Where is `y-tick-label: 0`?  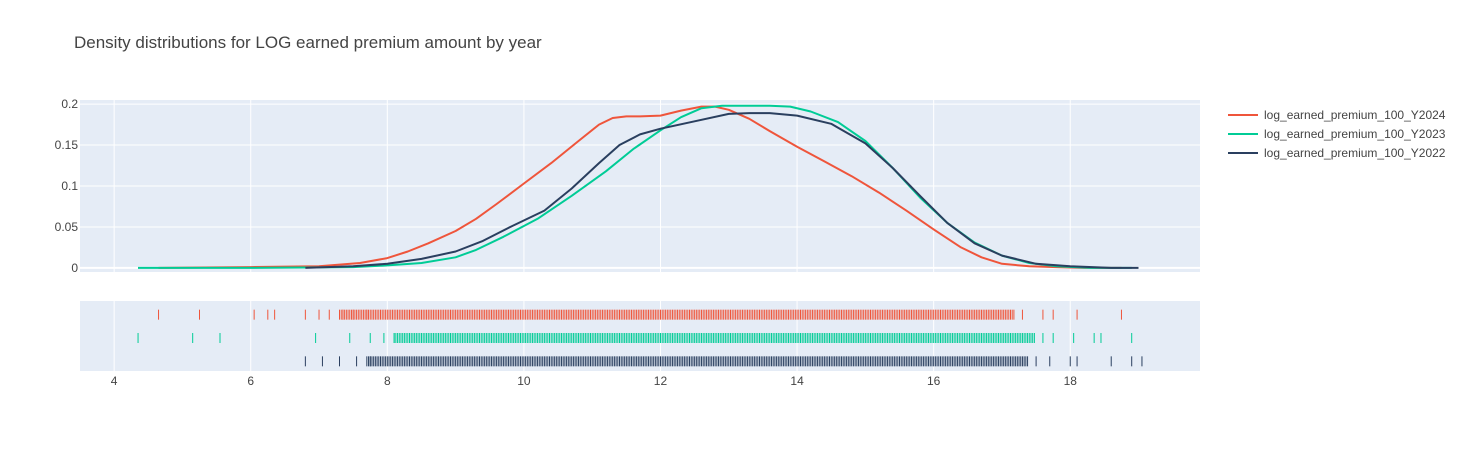
y-tick-label: 0 is located at coordinates (74, 268).